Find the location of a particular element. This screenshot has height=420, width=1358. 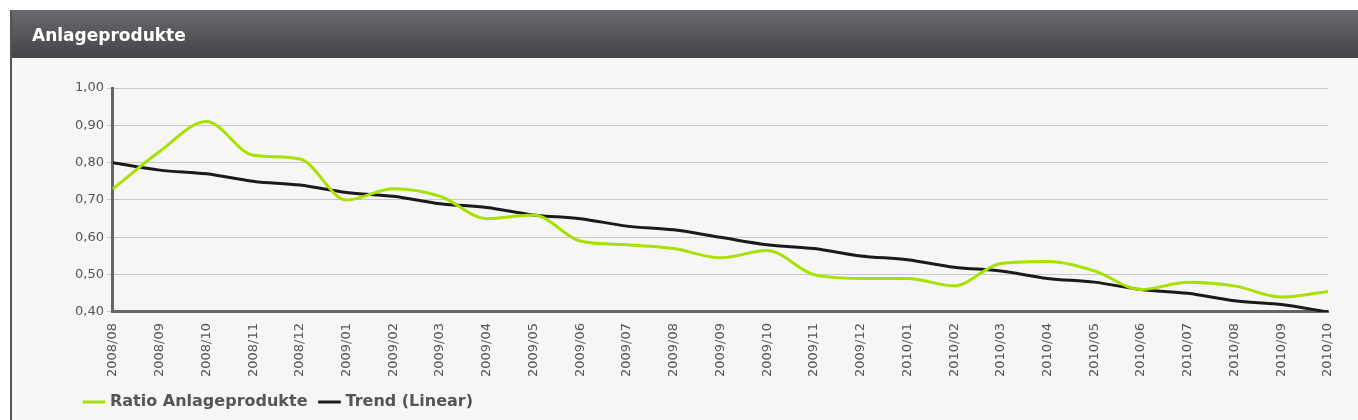

y-tick-label: 0,70 is located at coordinates (89, 199).